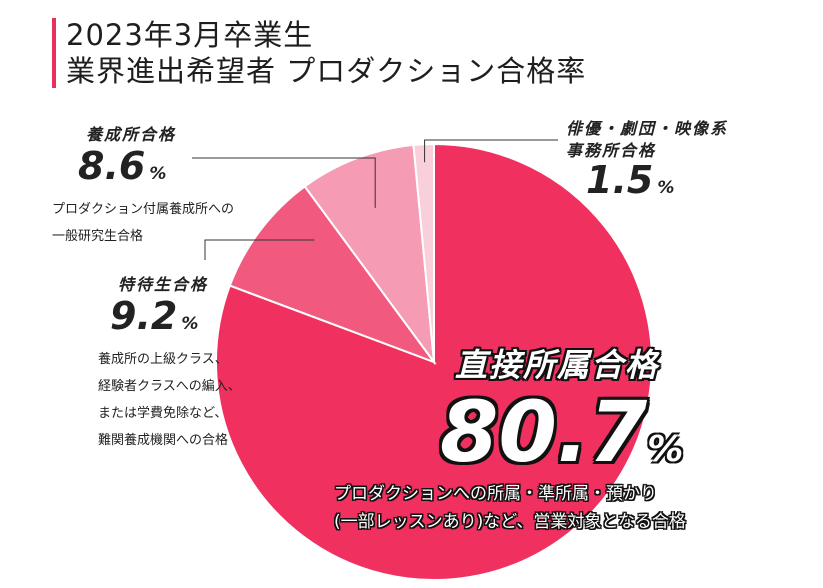 The image size is (823, 588). What do you see at coordinates (163, 413) in the screenshot?
I see `slice-desc-special-line: または学費免除など、` at bounding box center [163, 413].